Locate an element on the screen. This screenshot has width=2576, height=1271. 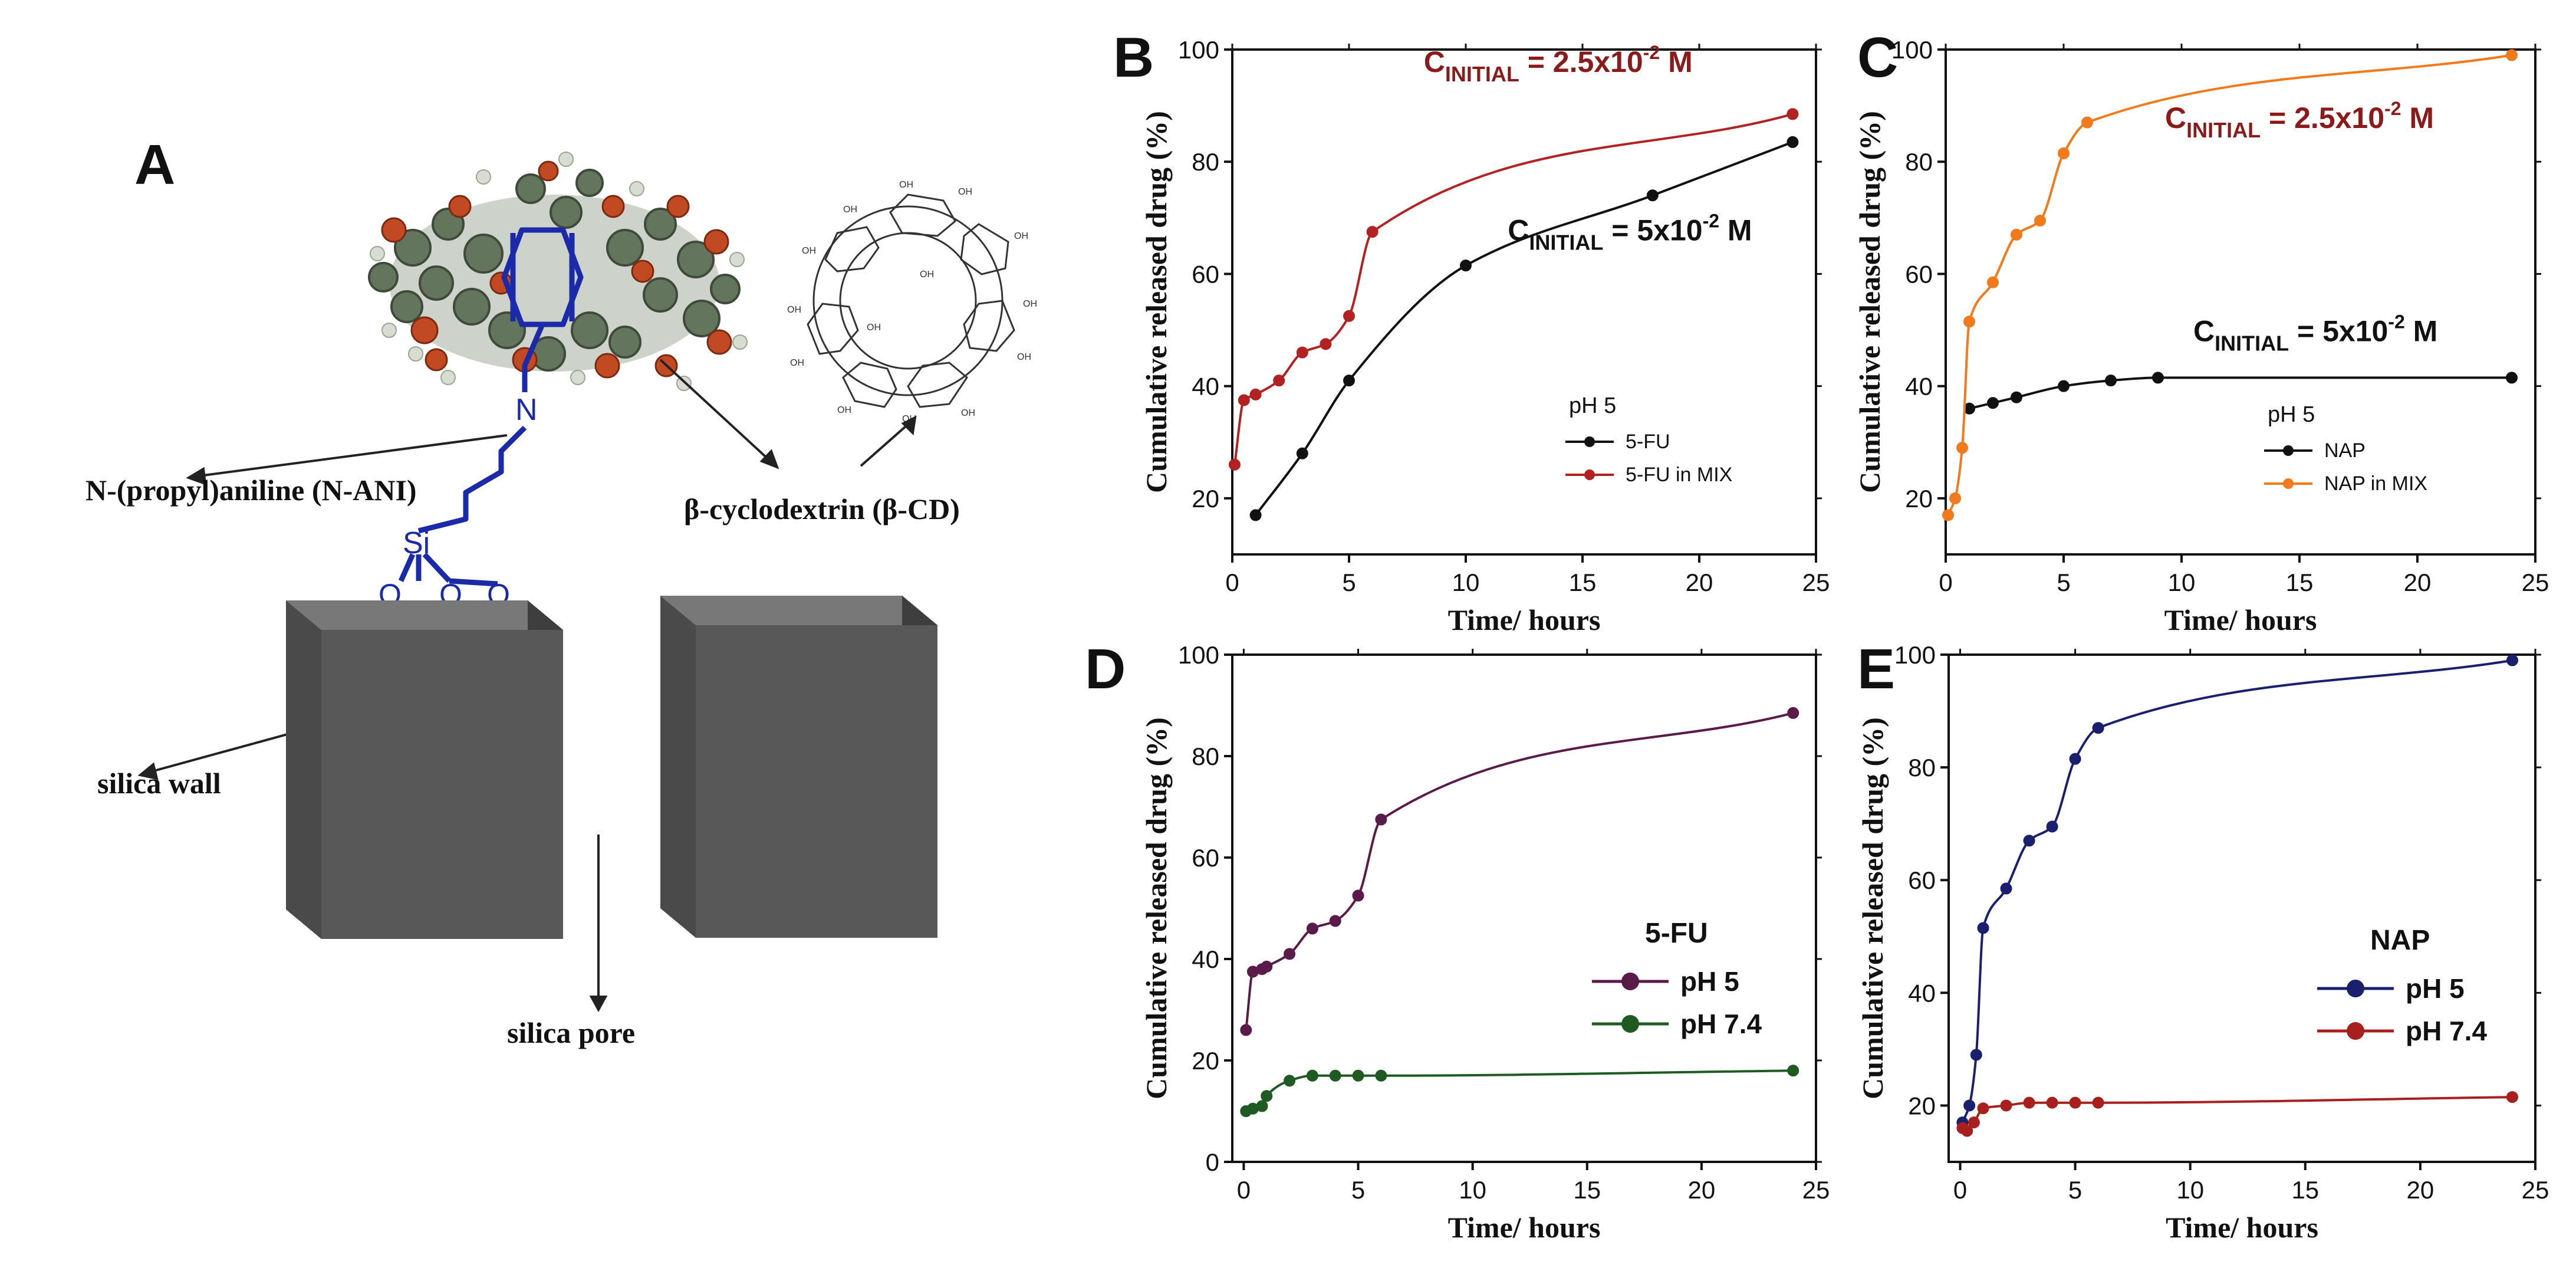
label-beta-cd: β-cyclodextrin (β-CD) is located at coordinates (822, 509).